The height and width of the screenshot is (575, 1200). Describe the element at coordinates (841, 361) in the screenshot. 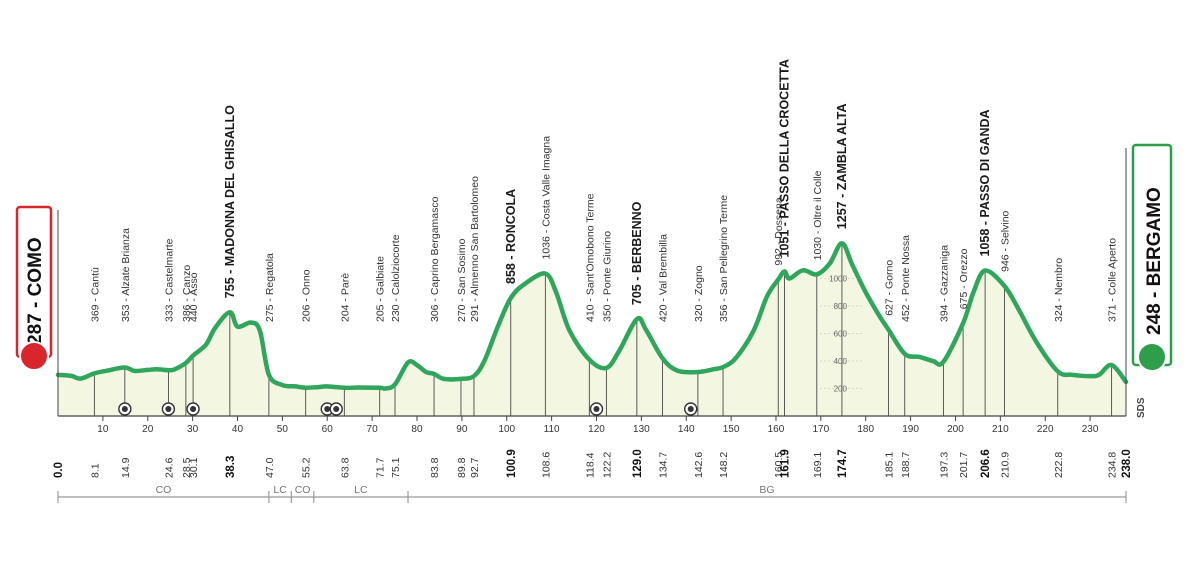

I see `altitude-scale-label-400: 400` at that location.